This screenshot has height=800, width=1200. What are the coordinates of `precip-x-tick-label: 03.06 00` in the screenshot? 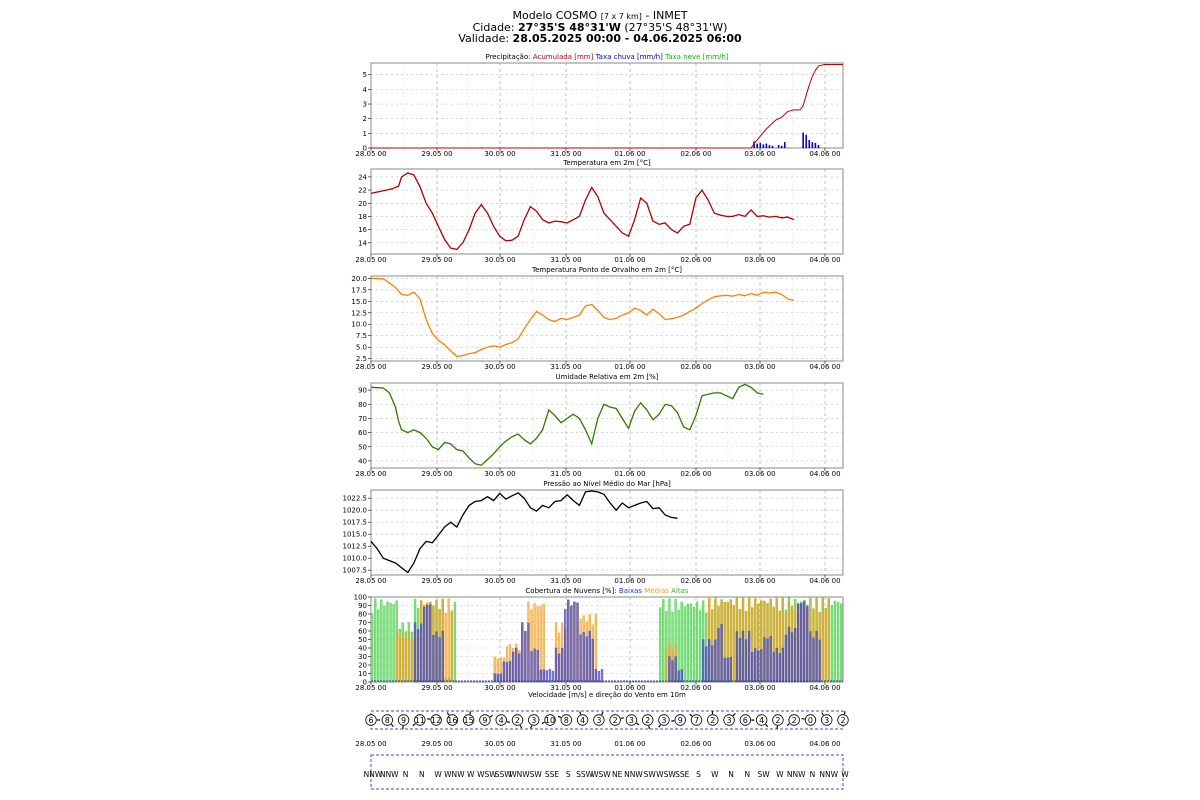 It's located at (759, 154).